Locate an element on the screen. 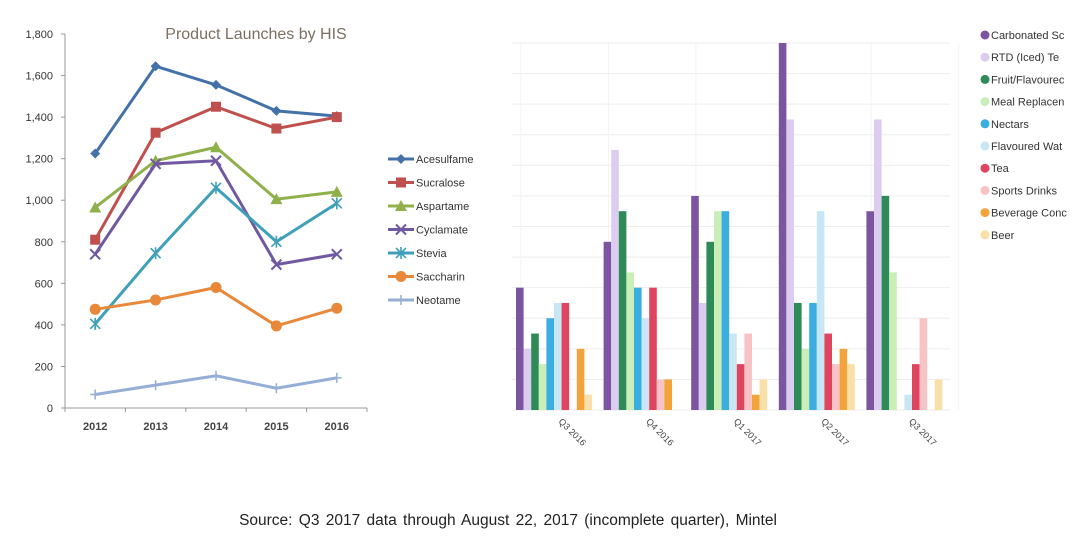  series-cyclamate is located at coordinates (216, 213).